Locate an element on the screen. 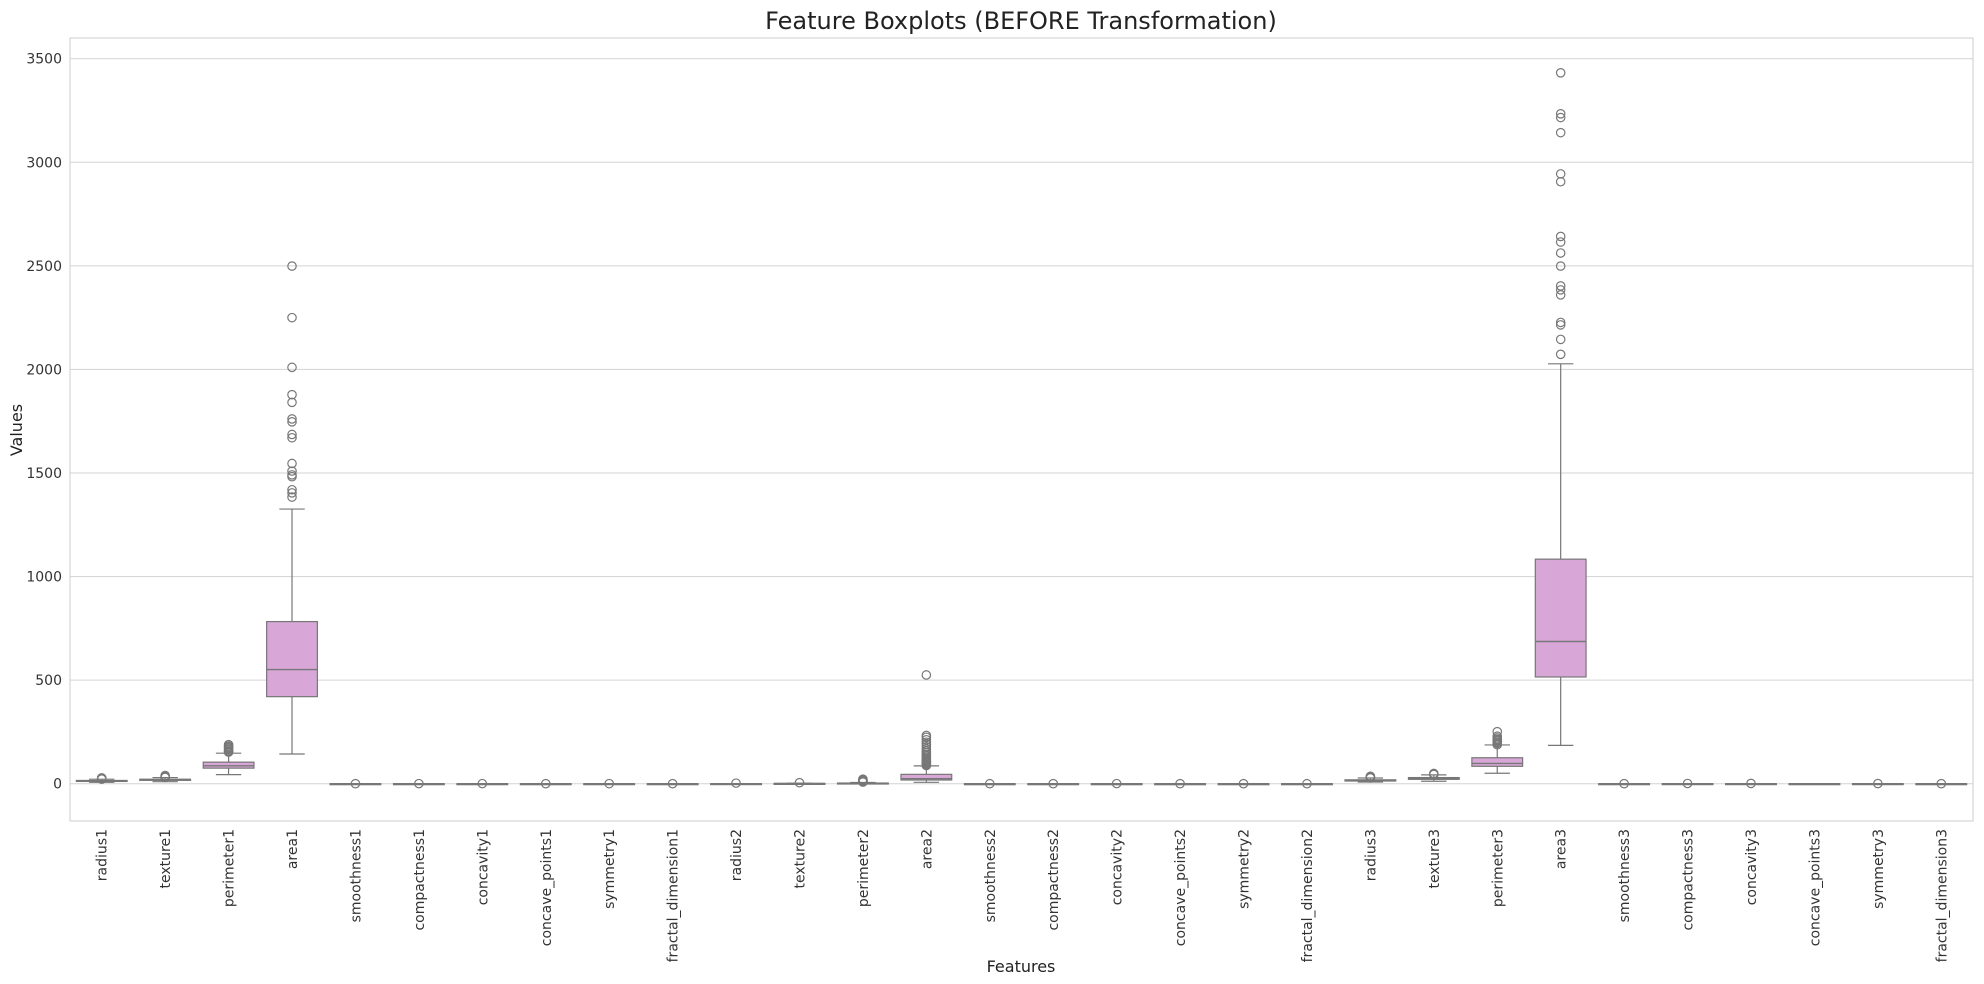 This screenshot has height=984, width=1984. x-tick-label: texture3 is located at coordinates (1435, 858).